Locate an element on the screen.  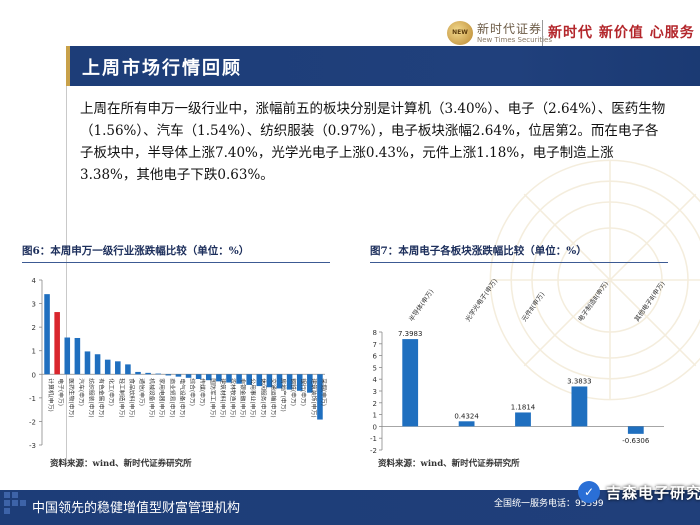
category-label: 采掘(申万) is located at coordinates (324, 392).